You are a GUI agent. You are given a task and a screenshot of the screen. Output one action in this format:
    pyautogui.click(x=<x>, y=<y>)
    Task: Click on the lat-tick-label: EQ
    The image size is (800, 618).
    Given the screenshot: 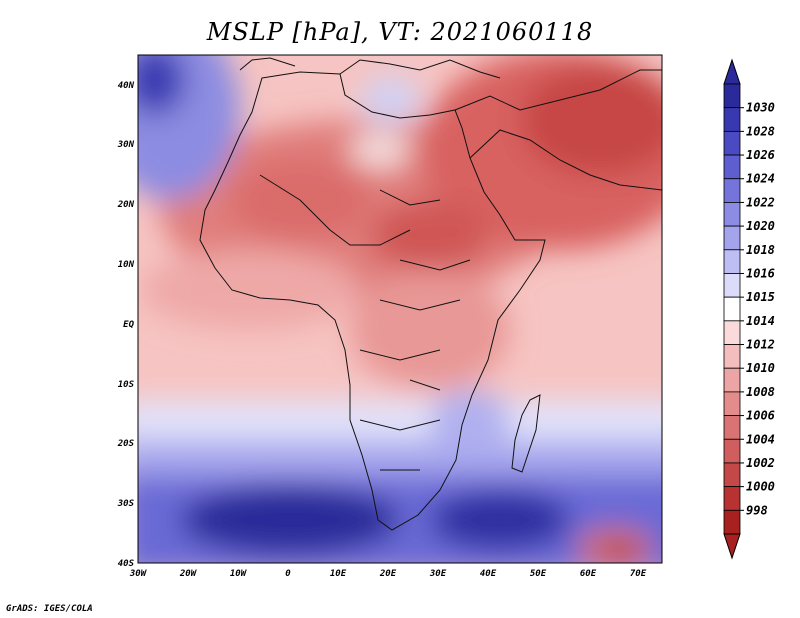 What is the action you would take?
    pyautogui.click(x=128, y=325)
    